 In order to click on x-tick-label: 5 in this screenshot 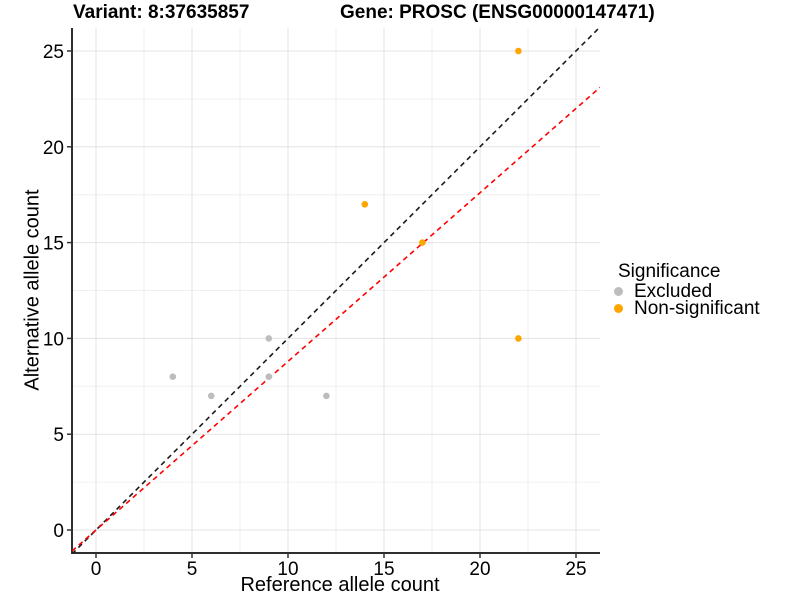, I will do `click(192, 569)`.